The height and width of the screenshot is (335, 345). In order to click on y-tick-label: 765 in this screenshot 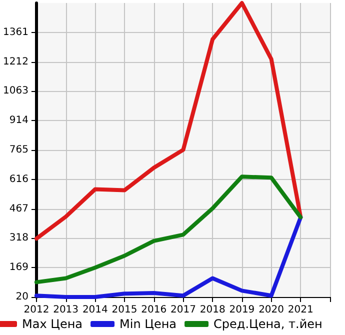, I will do `click(18, 150)`.